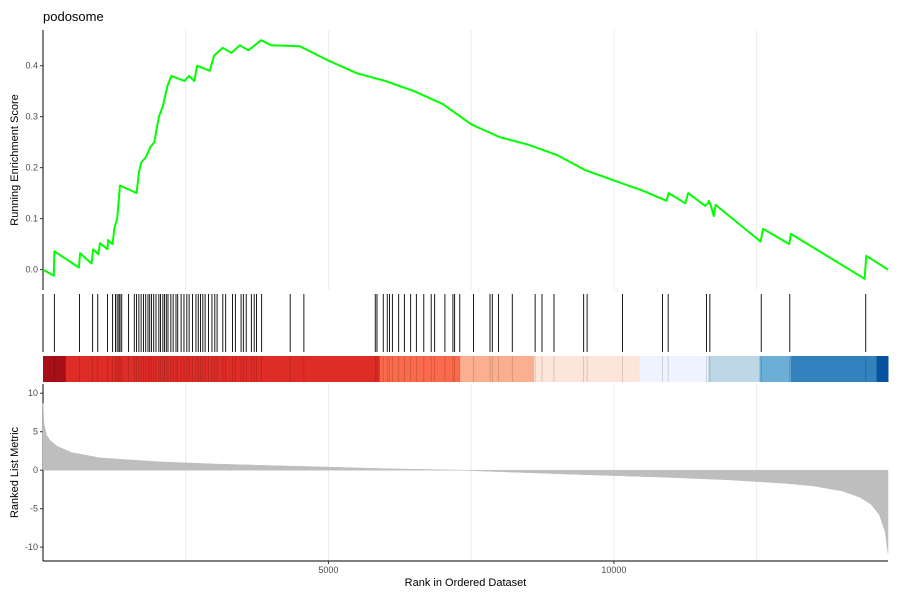  I want to click on metric-y-tick-label: 5, so click(35, 432).